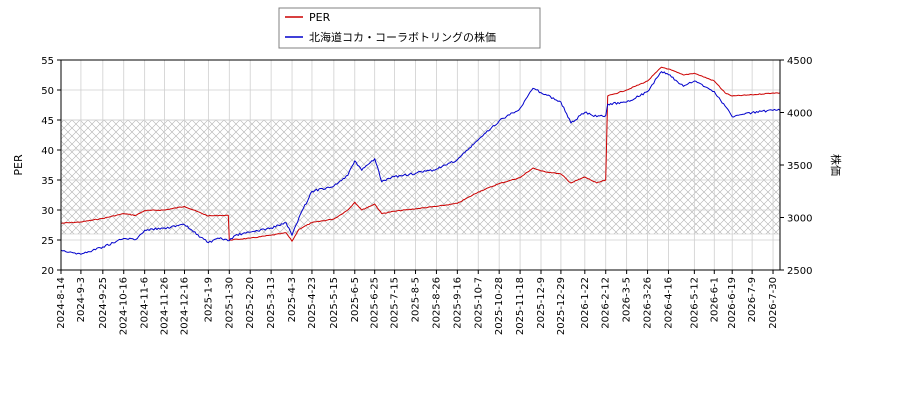  Describe the element at coordinates (103, 303) in the screenshot. I see `x-tick-label: 2024-9-25` at that location.